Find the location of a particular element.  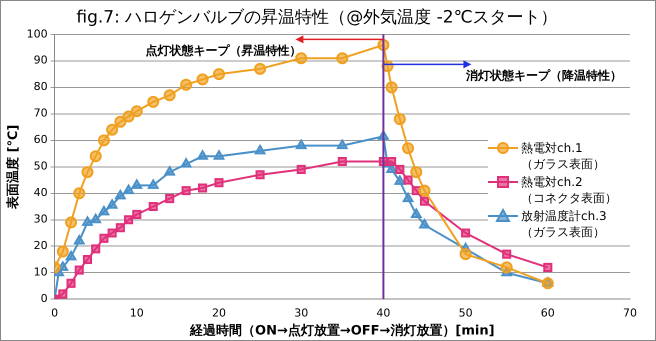

y-tick-label: 10 is located at coordinates (41, 272).